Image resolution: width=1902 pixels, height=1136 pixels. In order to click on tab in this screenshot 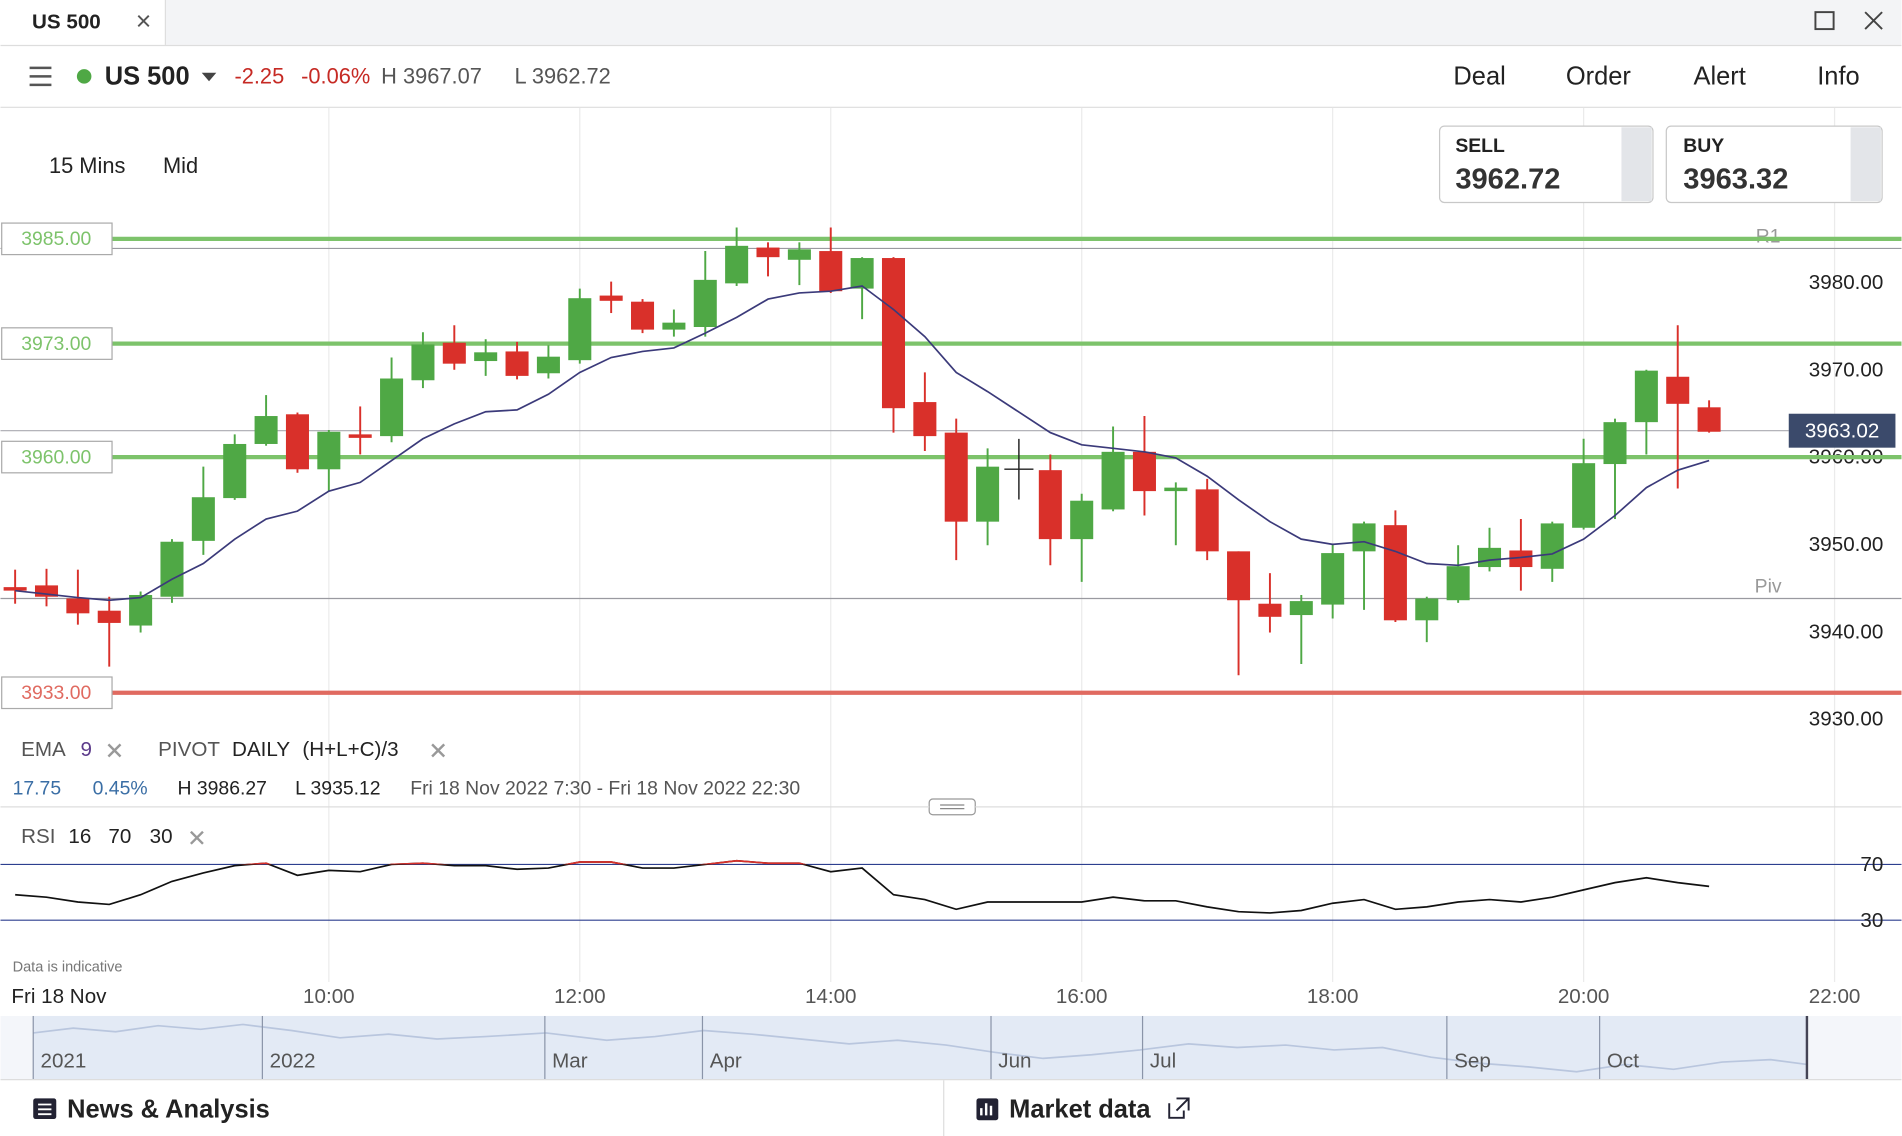, I will do `click(83, 23)`.